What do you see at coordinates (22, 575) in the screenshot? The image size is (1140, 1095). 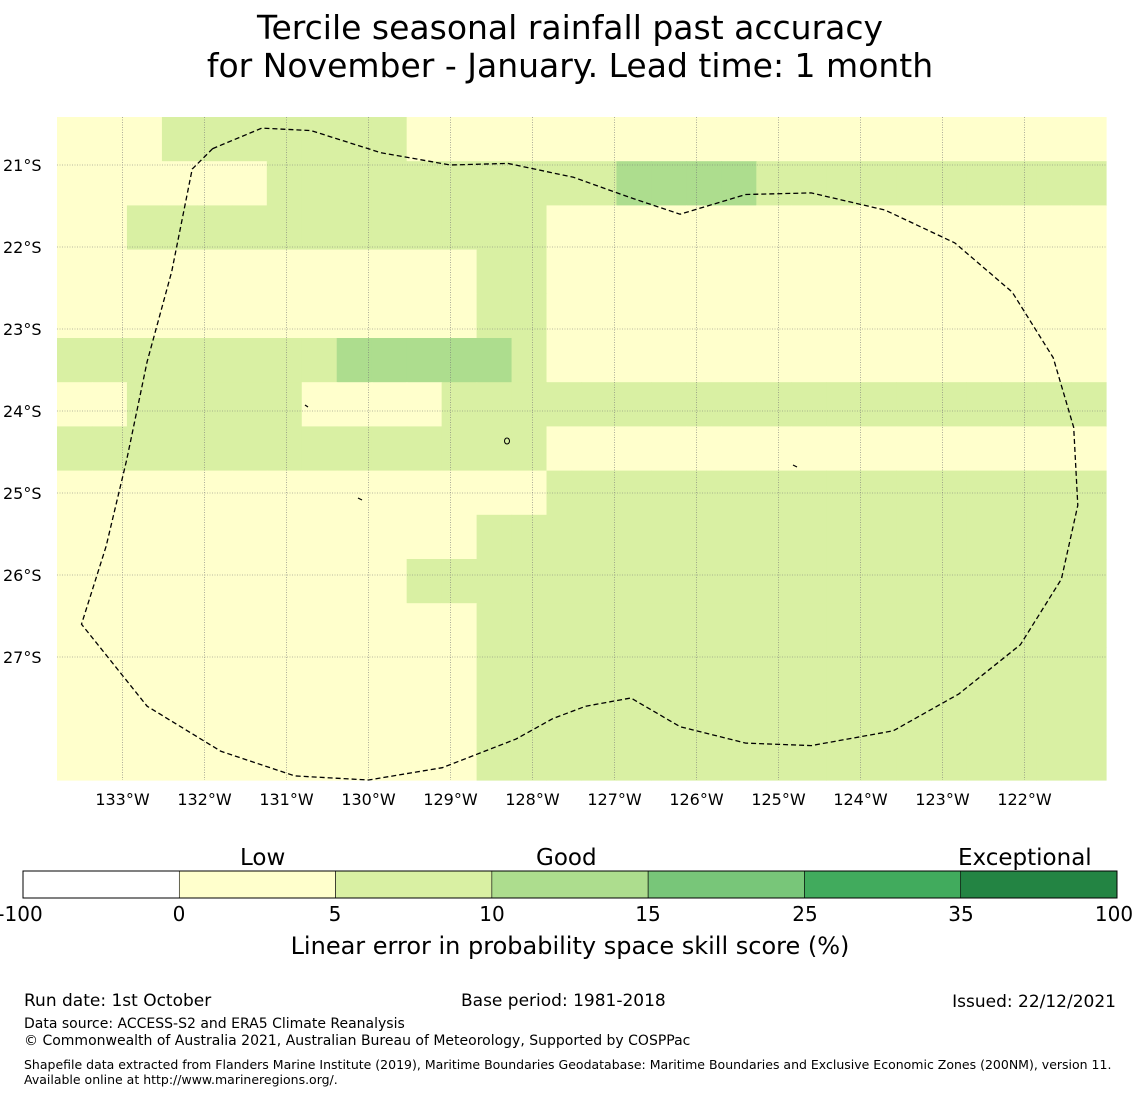 I see `lat-label: 26°S` at bounding box center [22, 575].